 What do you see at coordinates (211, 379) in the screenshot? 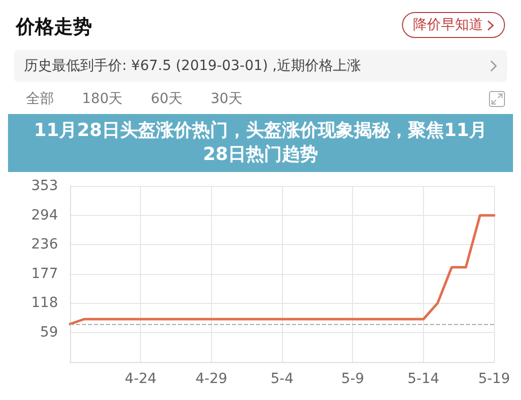
I see `x-tick-label: 4-29` at bounding box center [211, 379].